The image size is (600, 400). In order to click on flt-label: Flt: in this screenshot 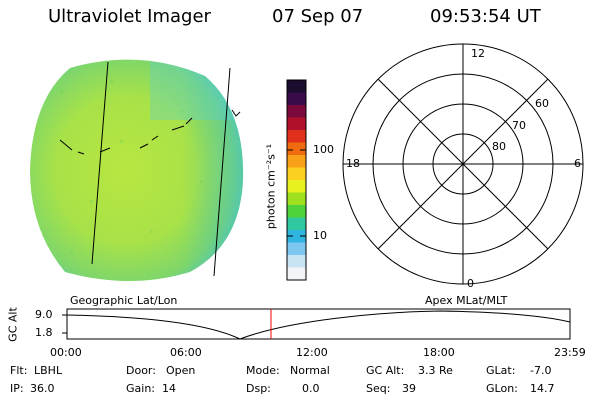, I will do `click(19, 370)`.